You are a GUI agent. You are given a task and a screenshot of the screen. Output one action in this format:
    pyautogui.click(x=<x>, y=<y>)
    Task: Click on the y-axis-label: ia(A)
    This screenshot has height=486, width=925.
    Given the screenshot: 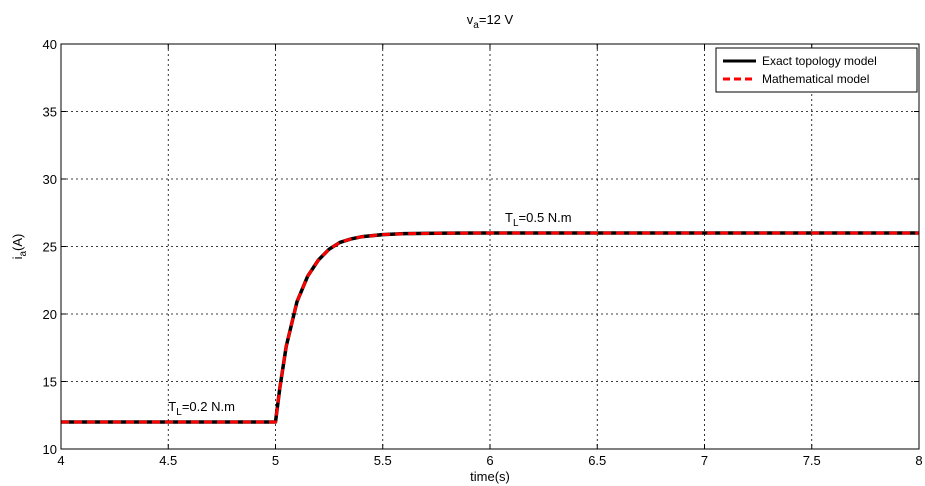 What is the action you would take?
    pyautogui.click(x=19, y=247)
    